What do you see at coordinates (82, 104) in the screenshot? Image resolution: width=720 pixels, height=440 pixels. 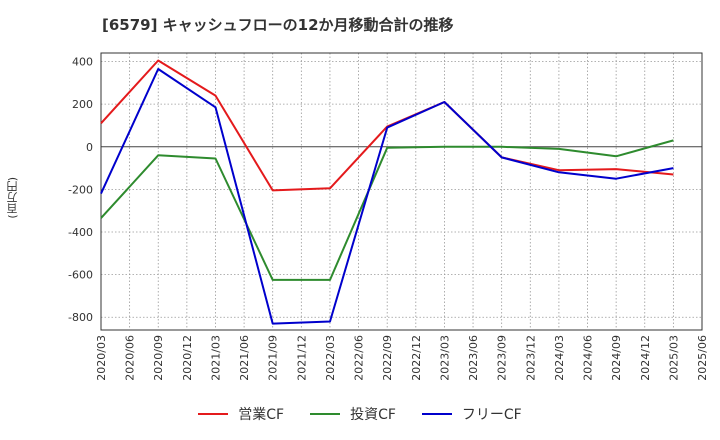 I see `y-tick-label: 200` at bounding box center [82, 104].